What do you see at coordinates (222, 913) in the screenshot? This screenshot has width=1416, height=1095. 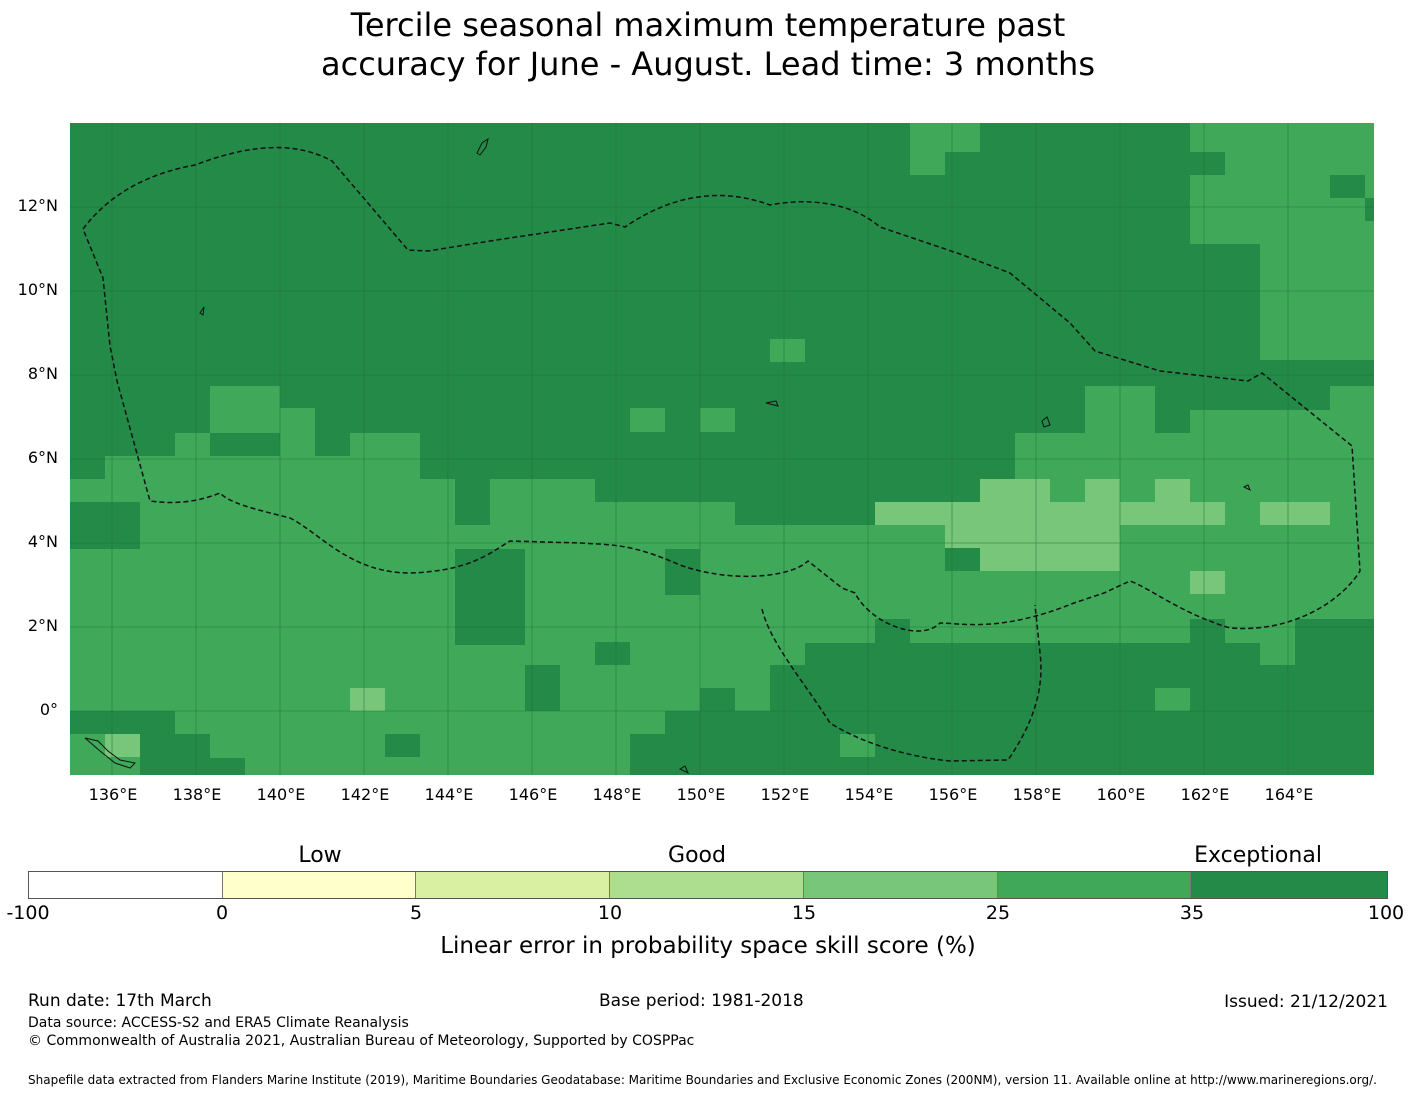 I see `colorbar-tick: 0` at bounding box center [222, 913].